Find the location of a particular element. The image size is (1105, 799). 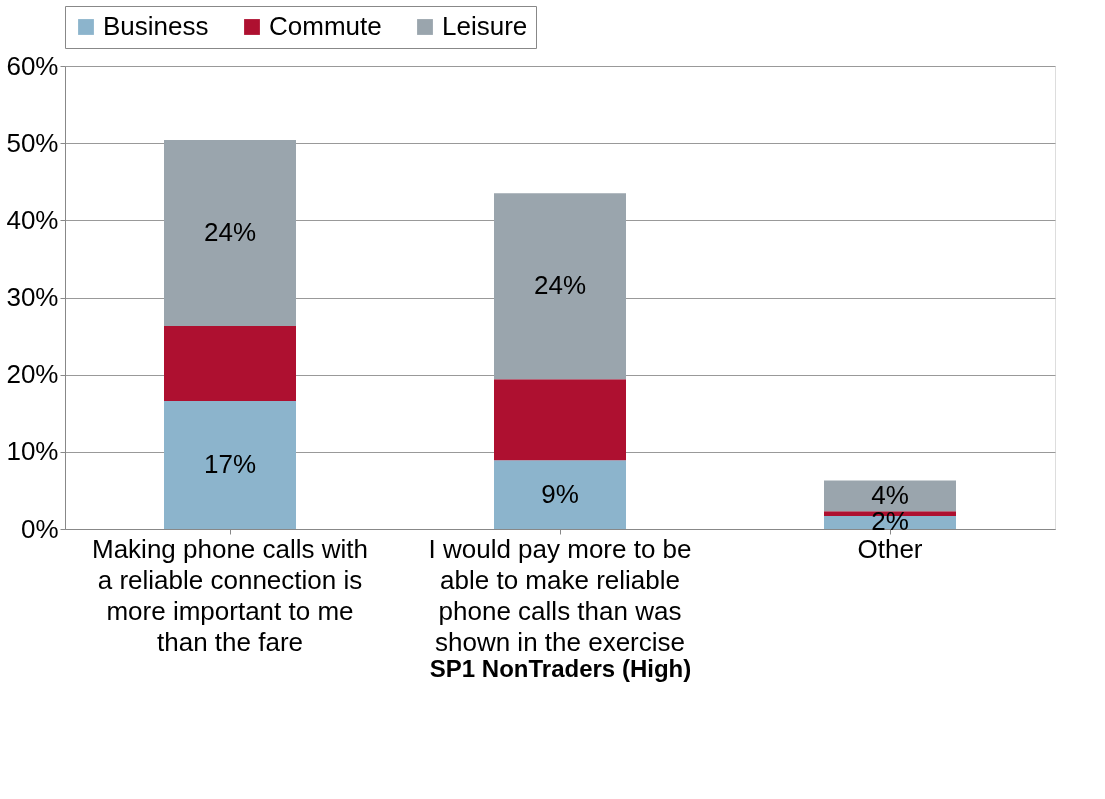

data-label: 17% is located at coordinates (230, 463).